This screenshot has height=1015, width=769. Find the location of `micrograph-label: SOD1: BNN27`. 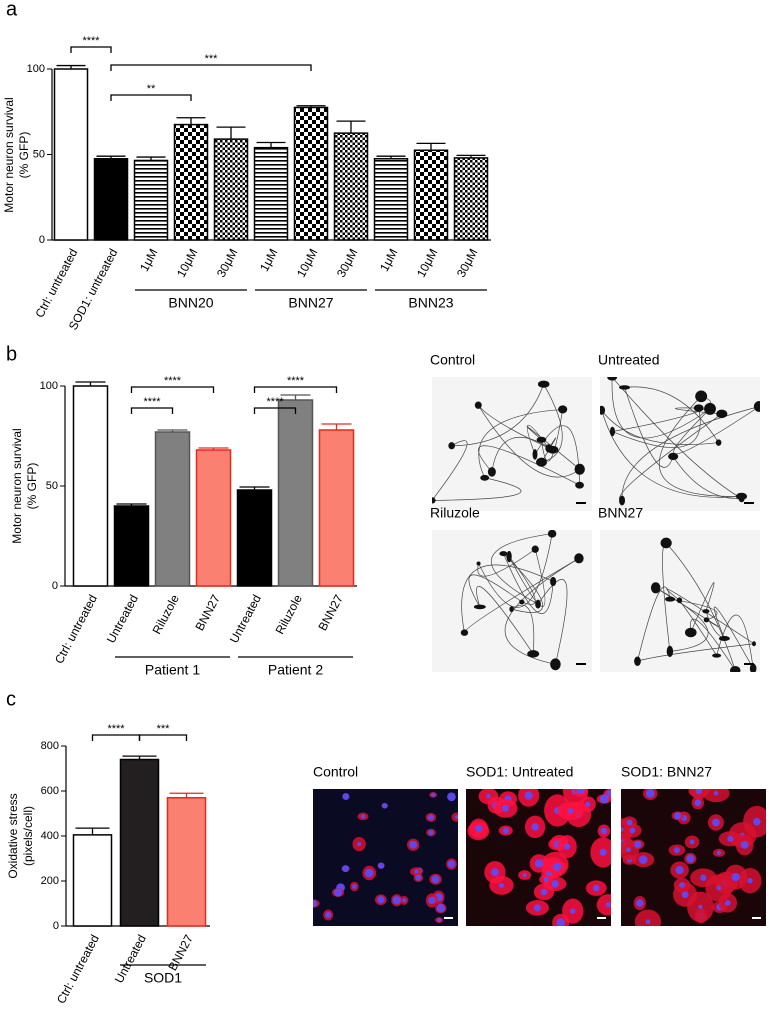

micrograph-label: SOD1: BNN27 is located at coordinates (666, 772).